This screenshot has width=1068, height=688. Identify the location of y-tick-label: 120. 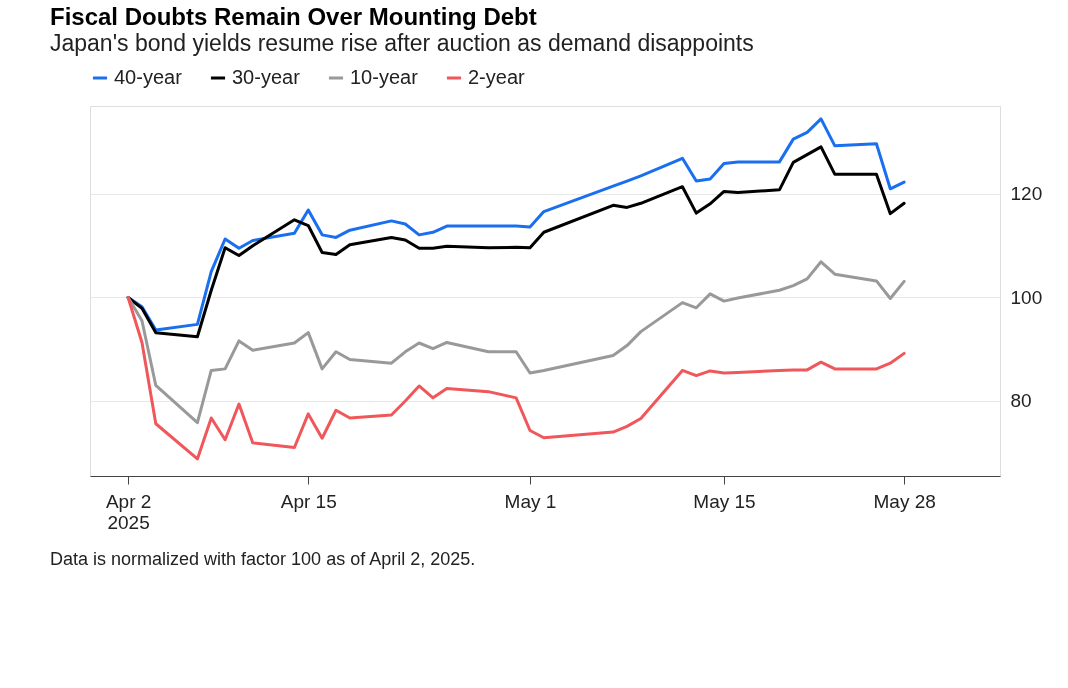
(1026, 194).